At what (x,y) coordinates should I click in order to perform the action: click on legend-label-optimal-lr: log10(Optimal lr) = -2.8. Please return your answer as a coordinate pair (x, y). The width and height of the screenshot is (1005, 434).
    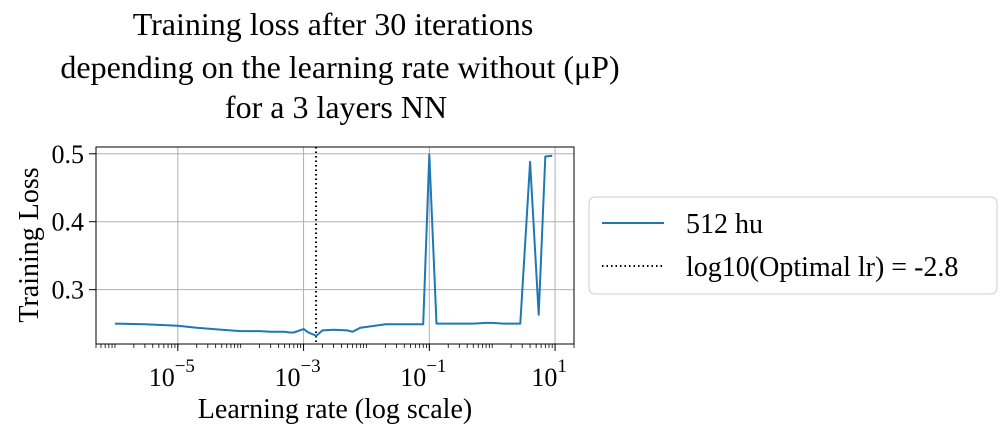
    Looking at the image, I should click on (822, 267).